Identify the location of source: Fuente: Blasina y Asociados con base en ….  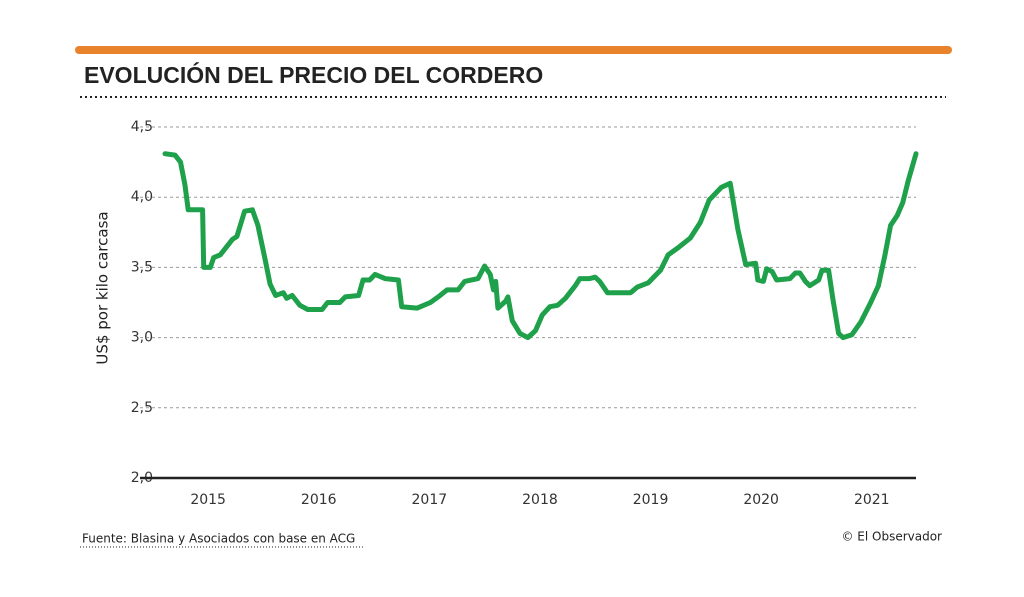
(218, 539).